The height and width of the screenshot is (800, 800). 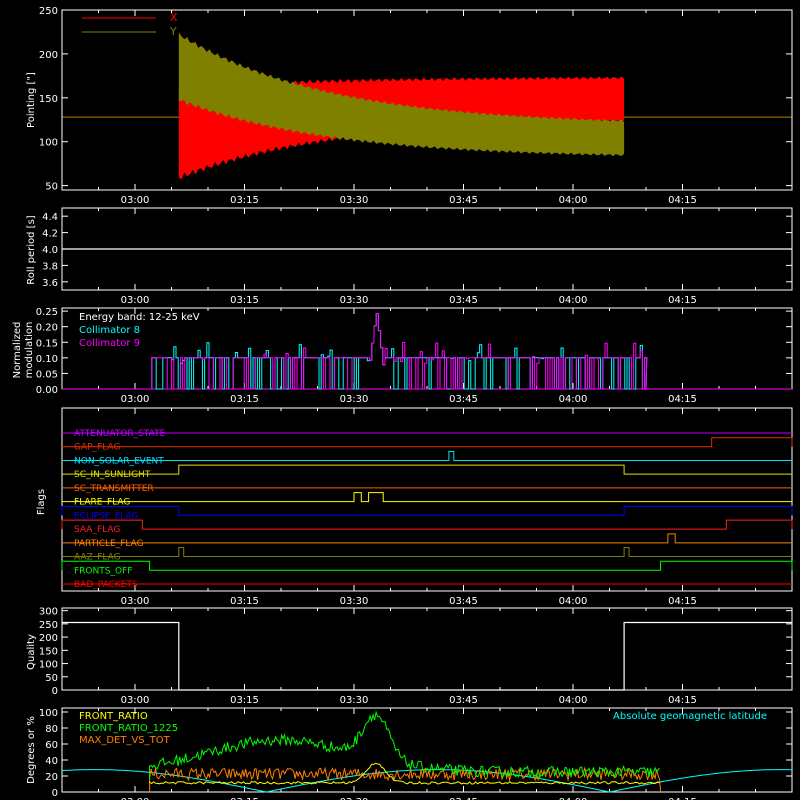 I want to click on legend-collimator-9: Collimator 9, so click(x=109, y=343).